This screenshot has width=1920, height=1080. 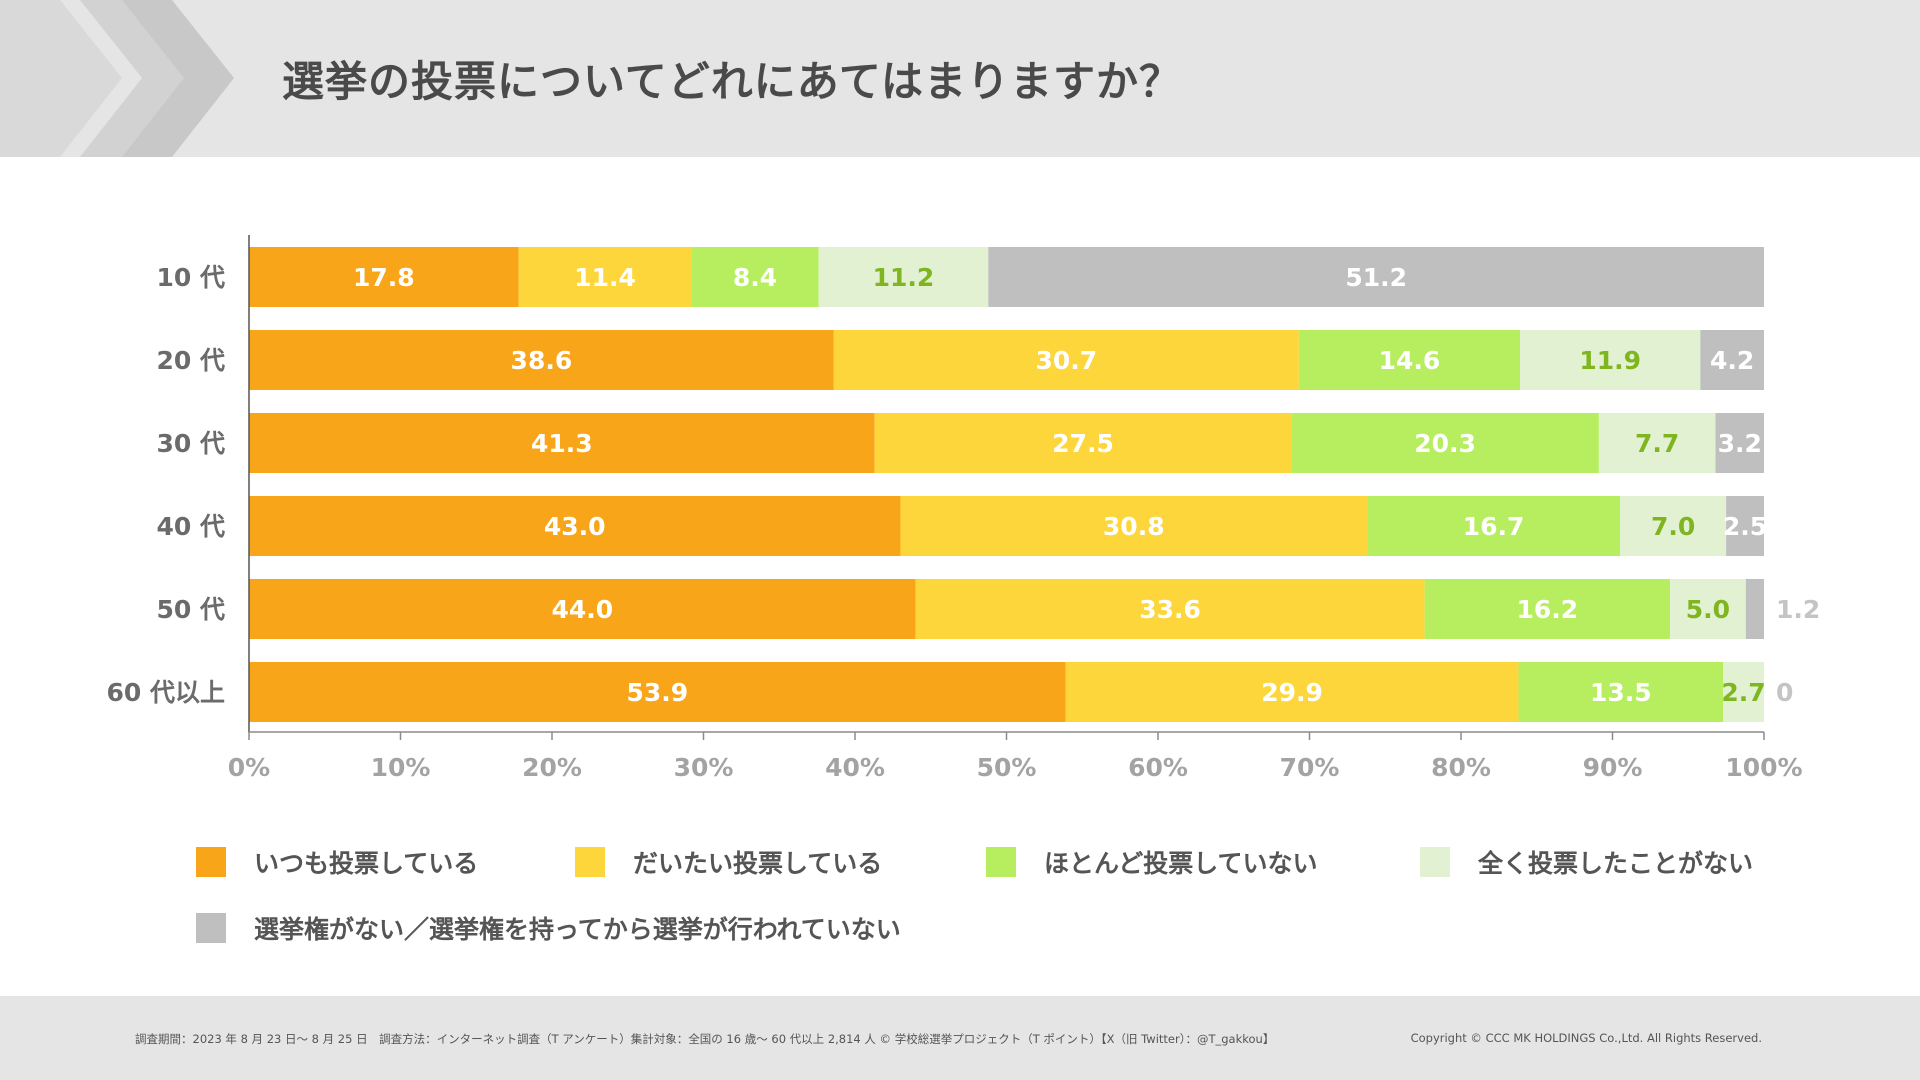 I want to click on data-label: 11.4, so click(x=605, y=277).